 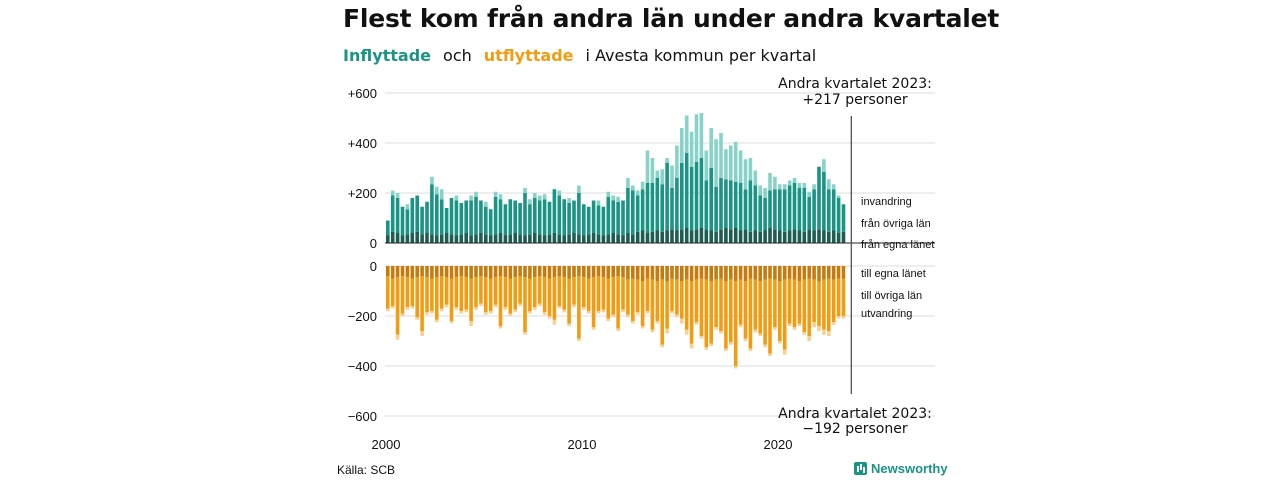 I want to click on y-tick-label-top: +600, so click(x=362, y=93).